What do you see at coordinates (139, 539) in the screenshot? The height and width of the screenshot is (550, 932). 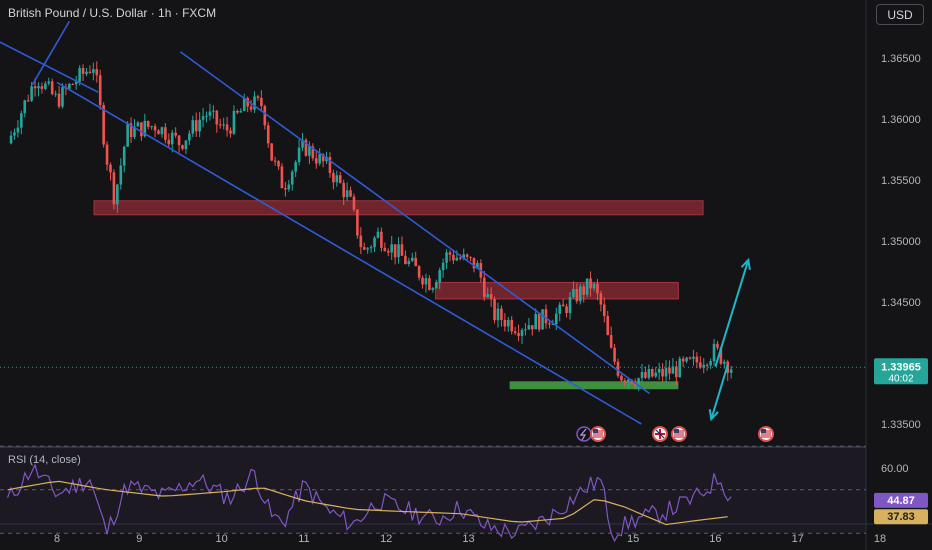 I see `time-tick-label-1: 9` at bounding box center [139, 539].